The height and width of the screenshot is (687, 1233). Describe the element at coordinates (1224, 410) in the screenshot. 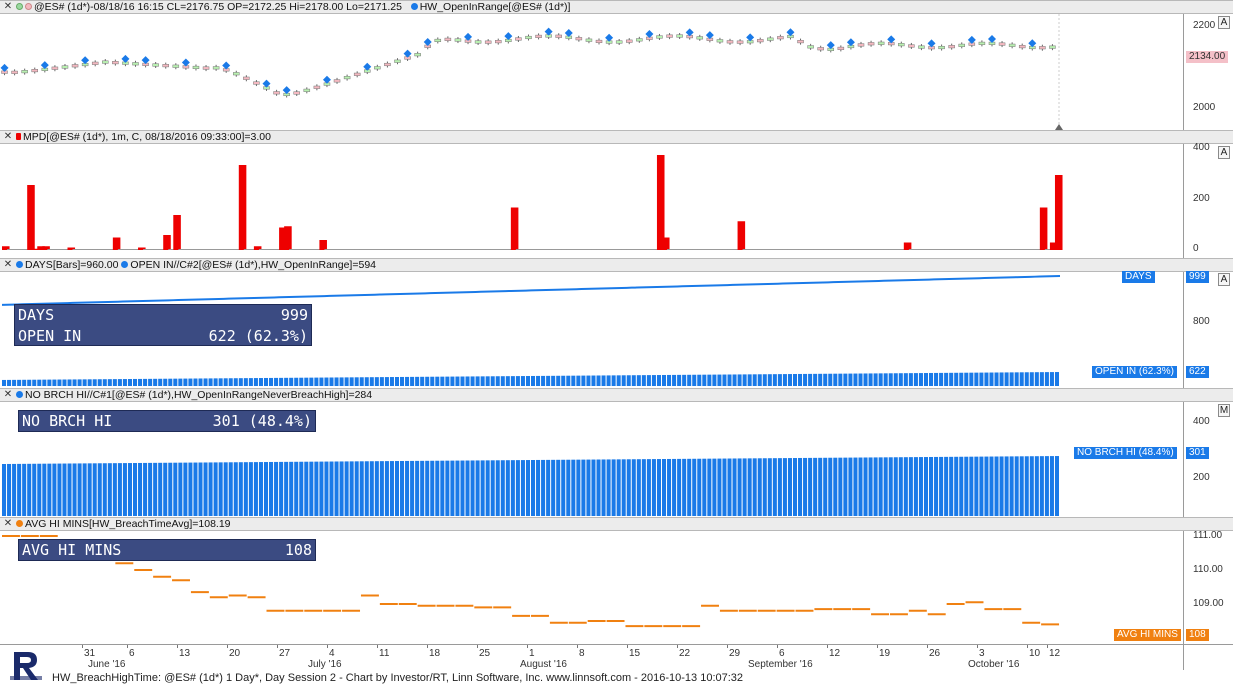

I see `nobrch-manual-scale-button: M` at that location.